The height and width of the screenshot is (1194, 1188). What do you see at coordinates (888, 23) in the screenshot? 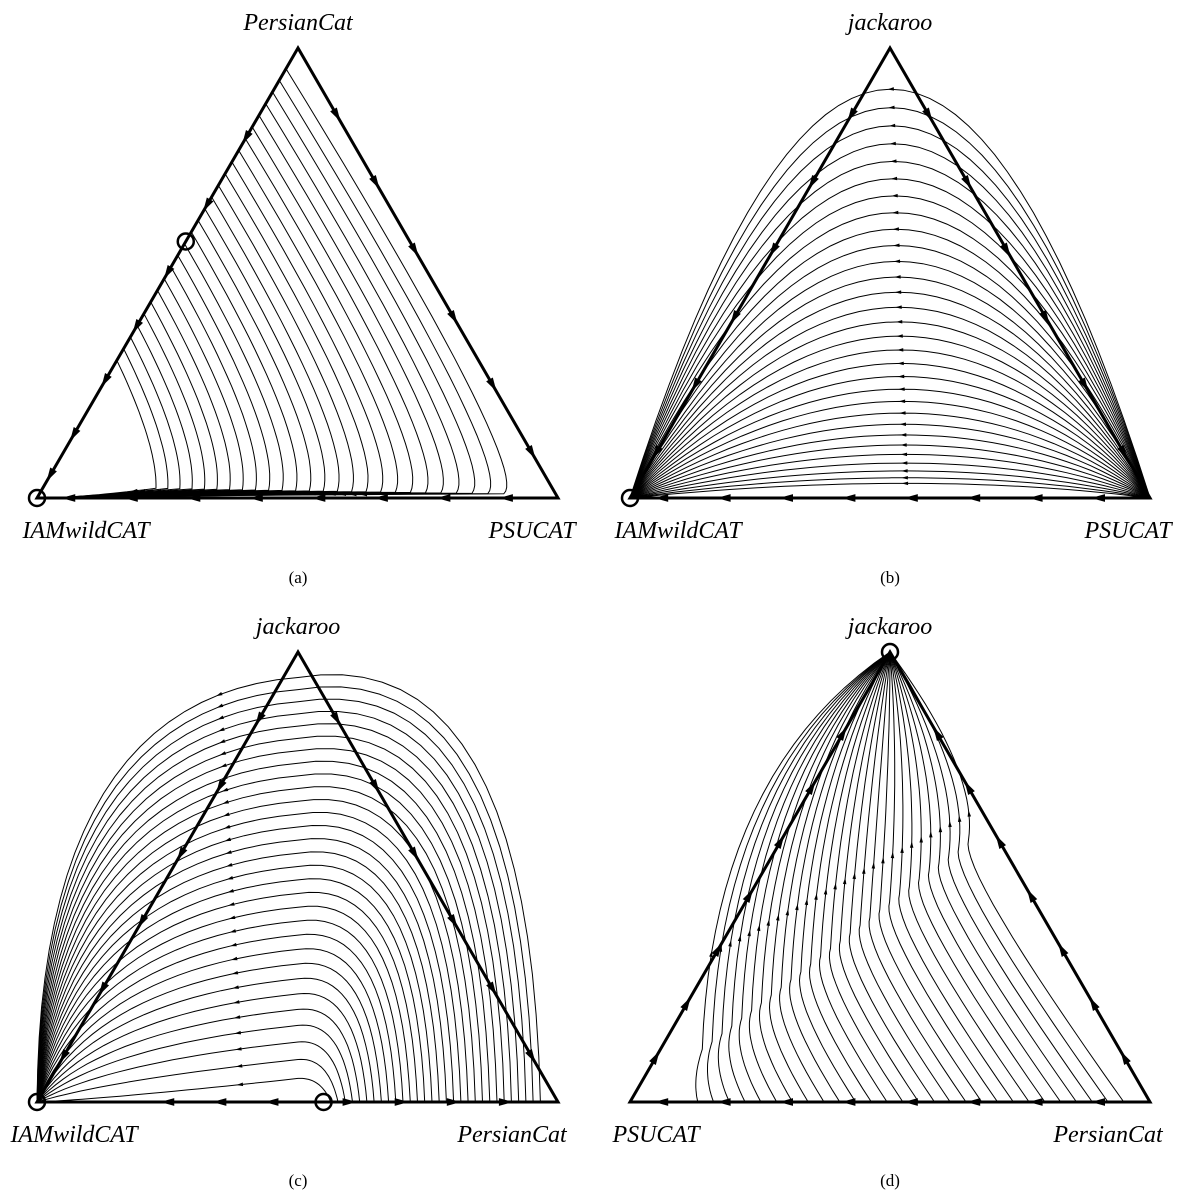
I see `panel-b-top-label: jackaroo` at bounding box center [888, 23].